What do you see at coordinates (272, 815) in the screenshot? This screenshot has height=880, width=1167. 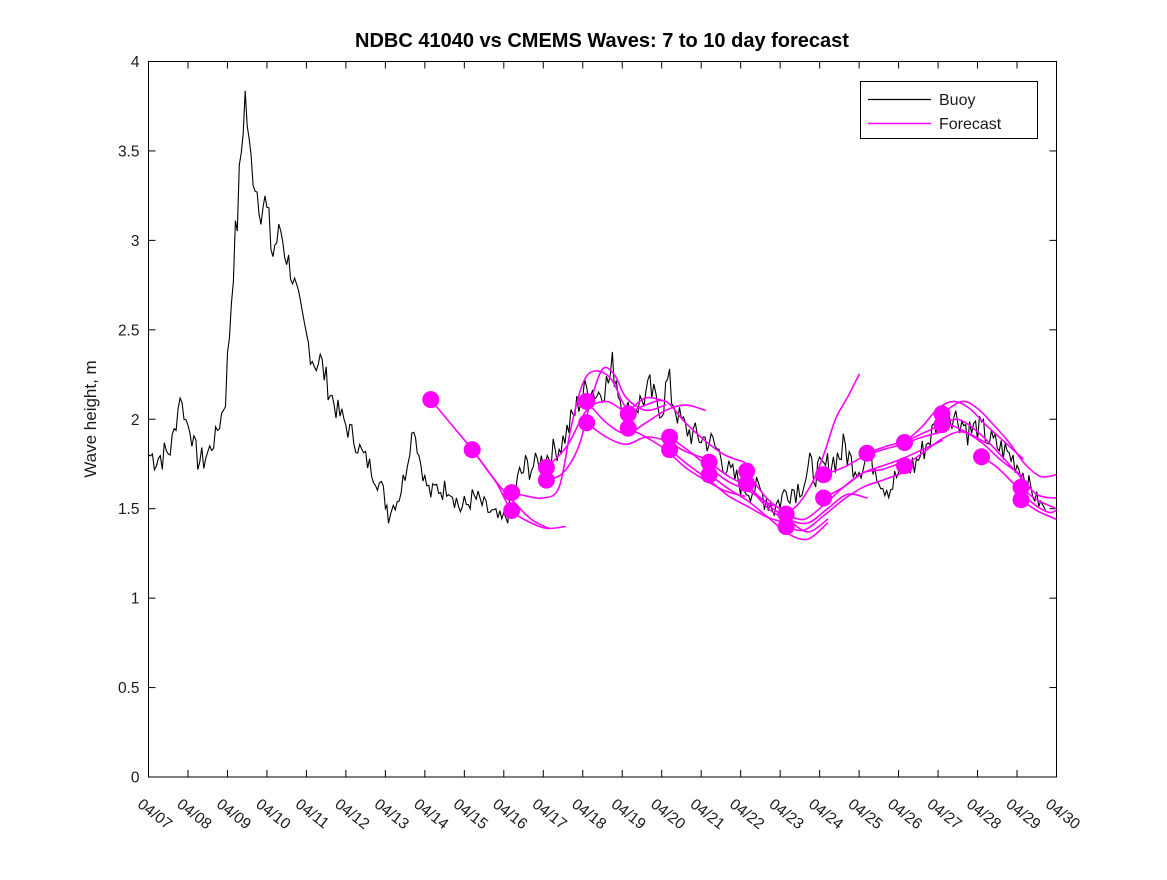 I see `x-tick-label: 04/10` at bounding box center [272, 815].